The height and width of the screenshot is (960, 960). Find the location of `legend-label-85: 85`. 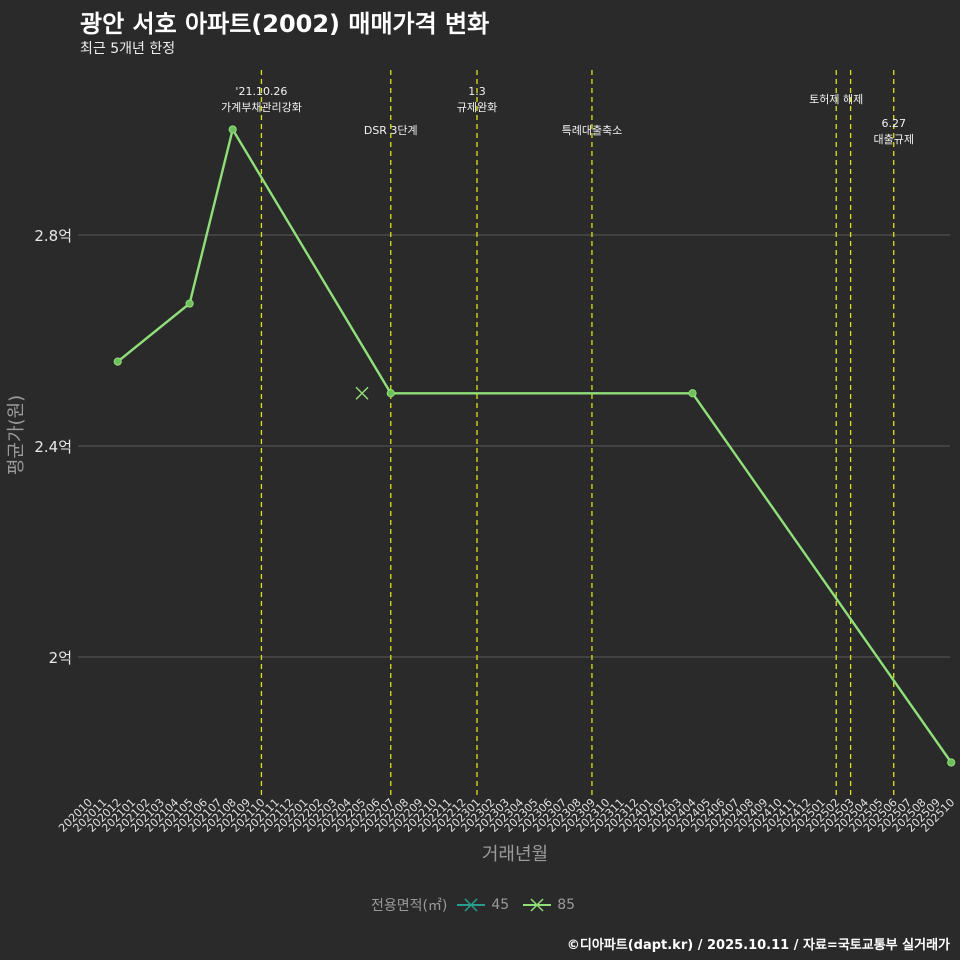

legend-label-85: 85 is located at coordinates (566, 905).